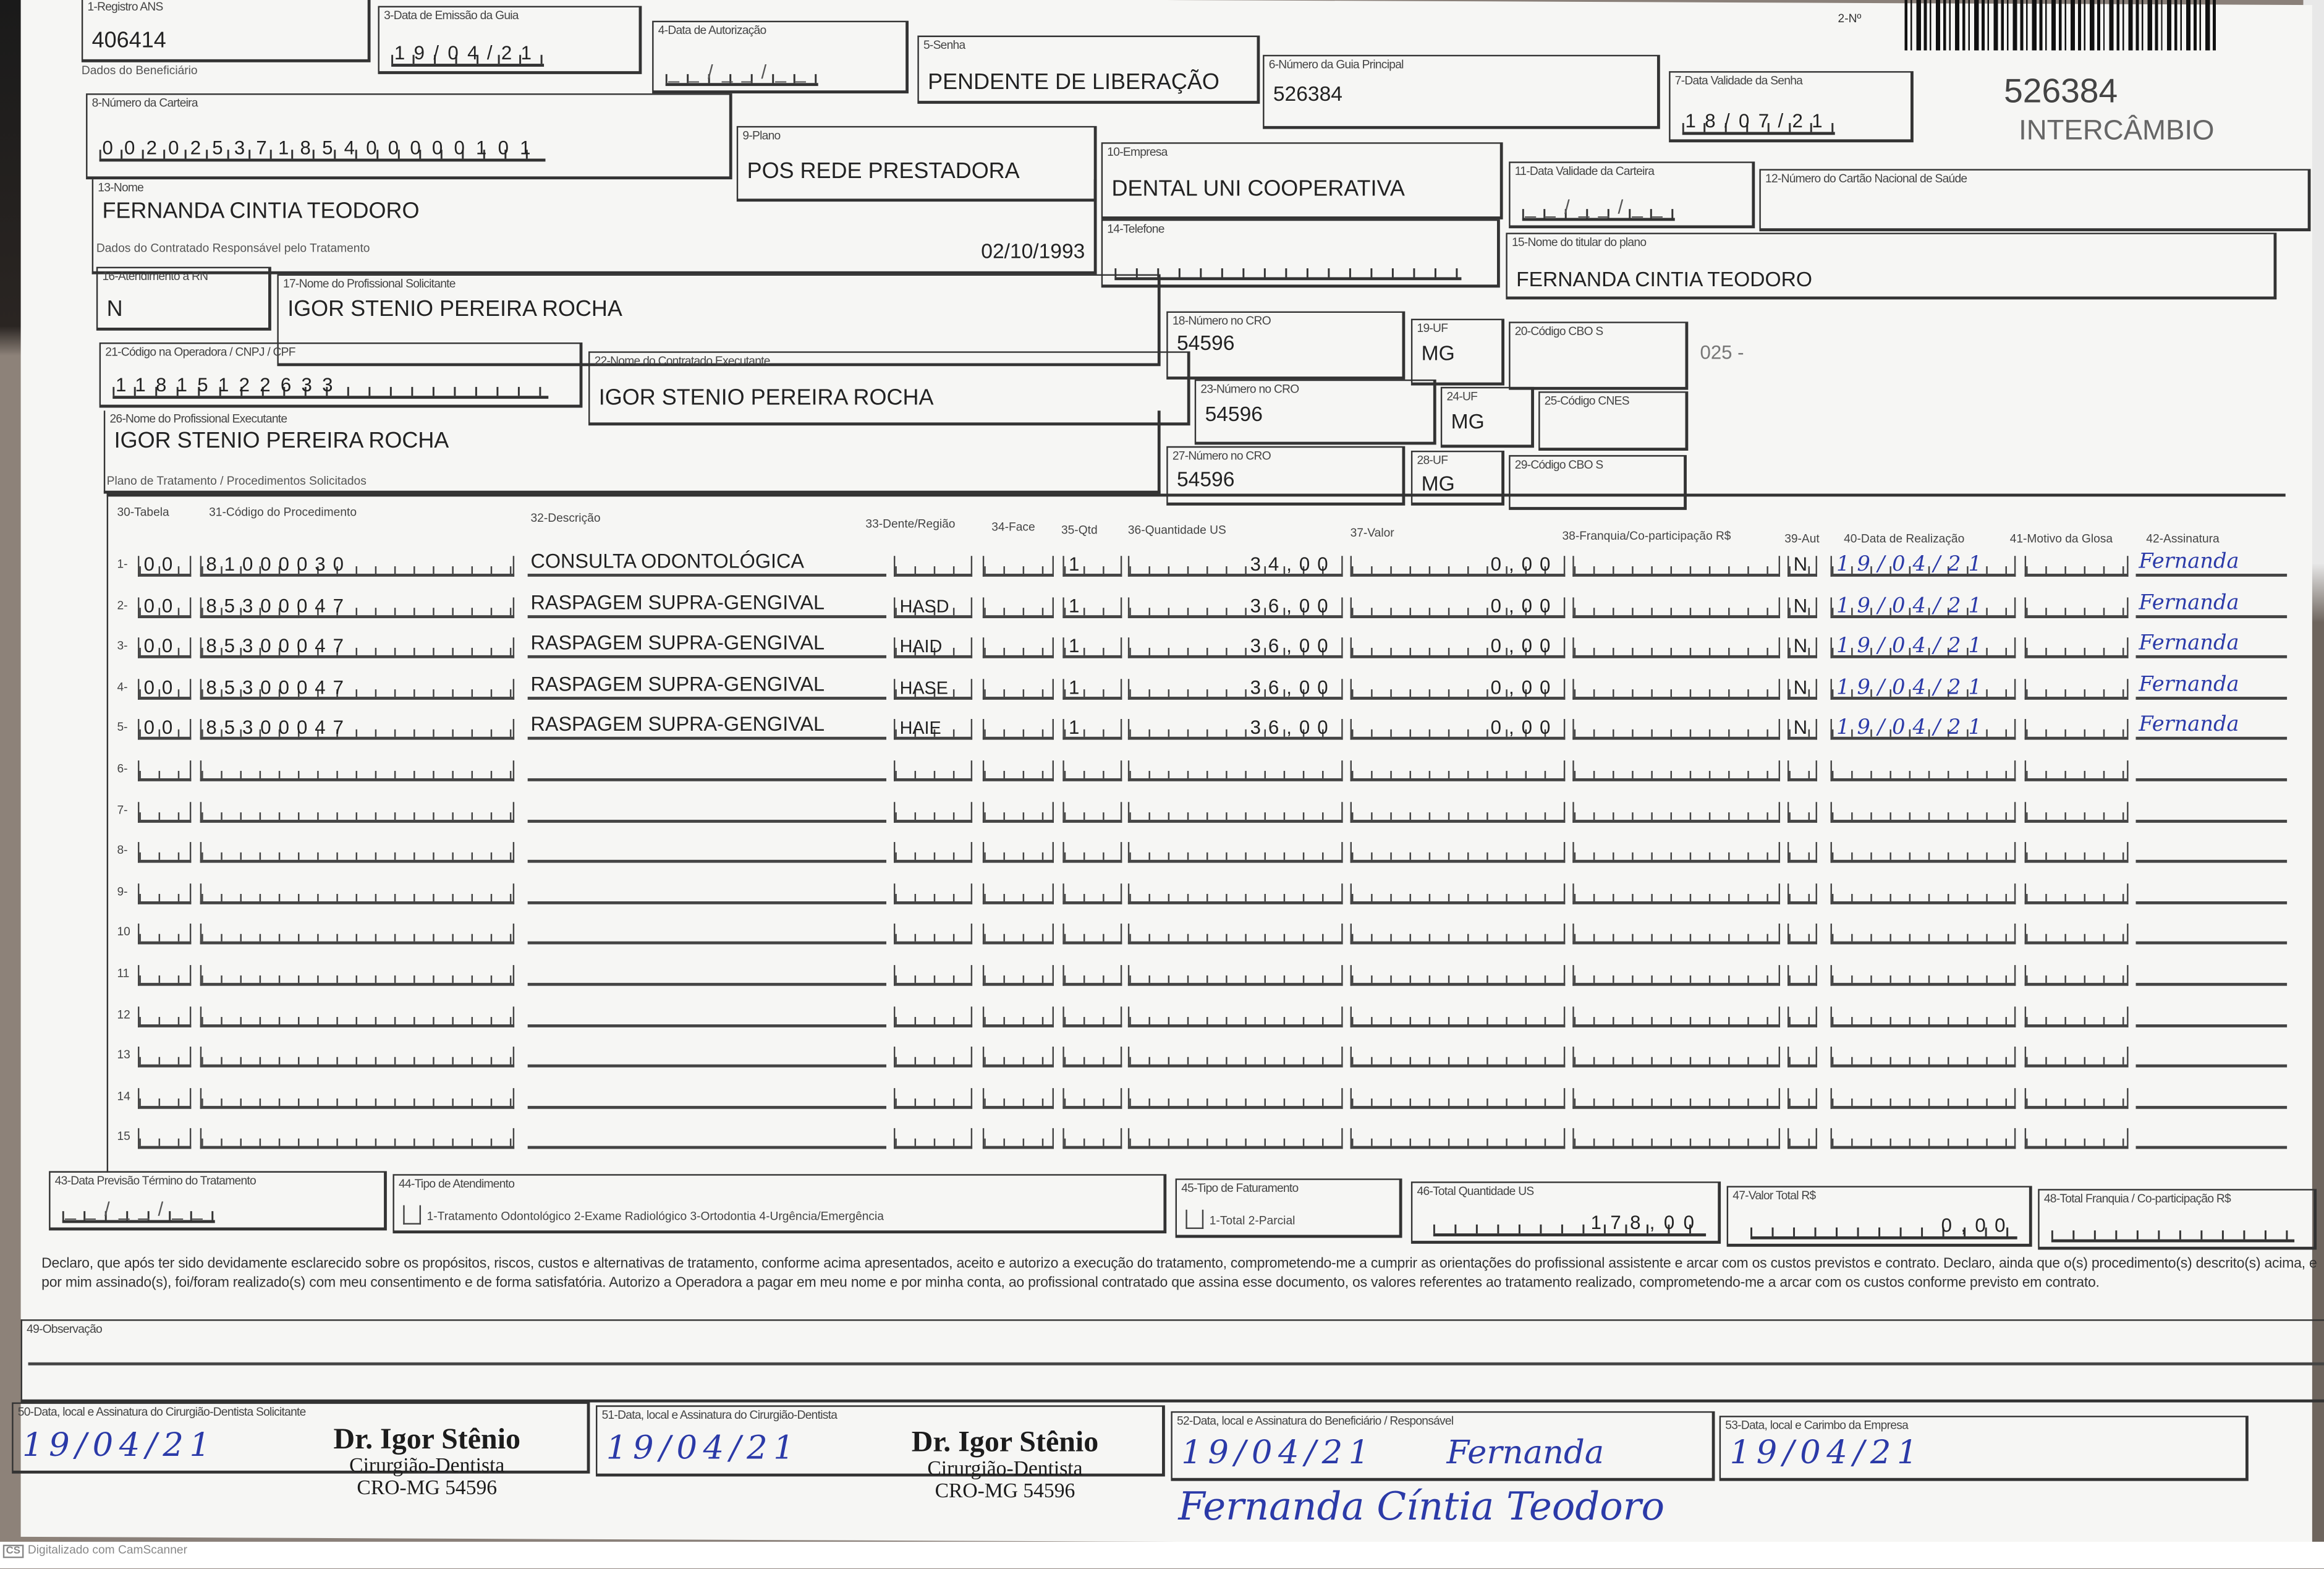 The height and width of the screenshot is (1569, 2324). I want to click on label: 49-Observação, so click(65, 1329).